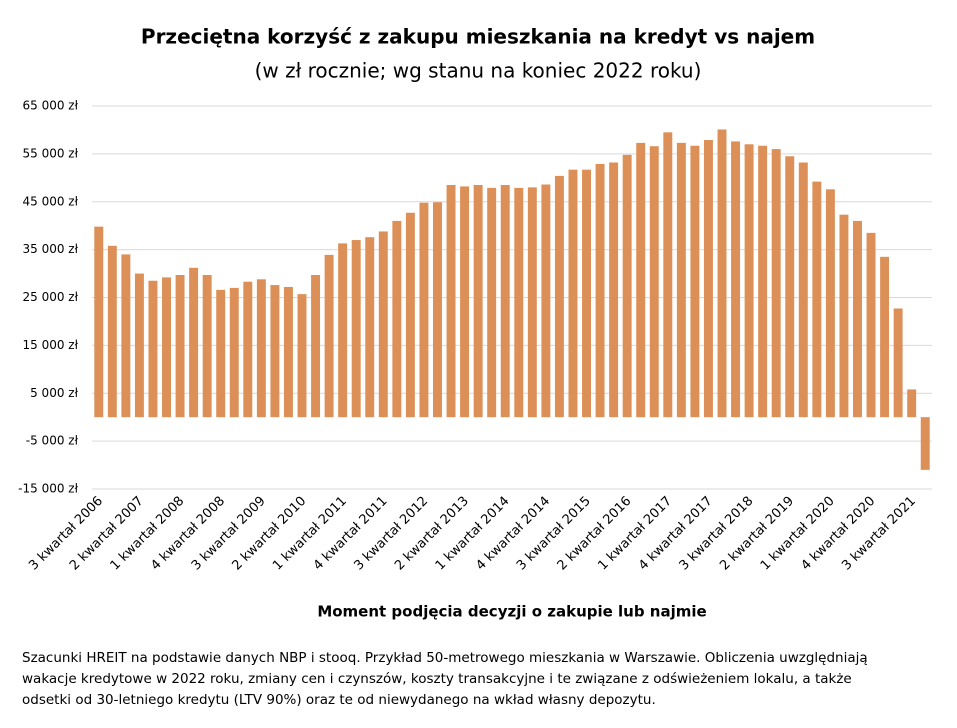 Image resolution: width=957 pixels, height=728 pixels. I want to click on x-tick-label: 2 kwartał 2010, so click(269, 534).